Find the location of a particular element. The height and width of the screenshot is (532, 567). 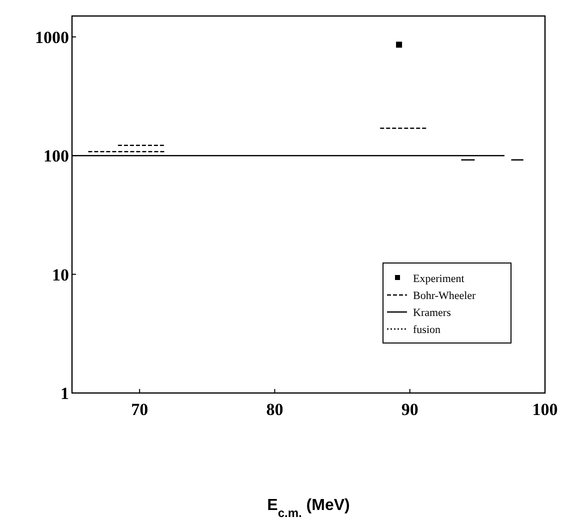

x-tick-label: 100 is located at coordinates (545, 409).